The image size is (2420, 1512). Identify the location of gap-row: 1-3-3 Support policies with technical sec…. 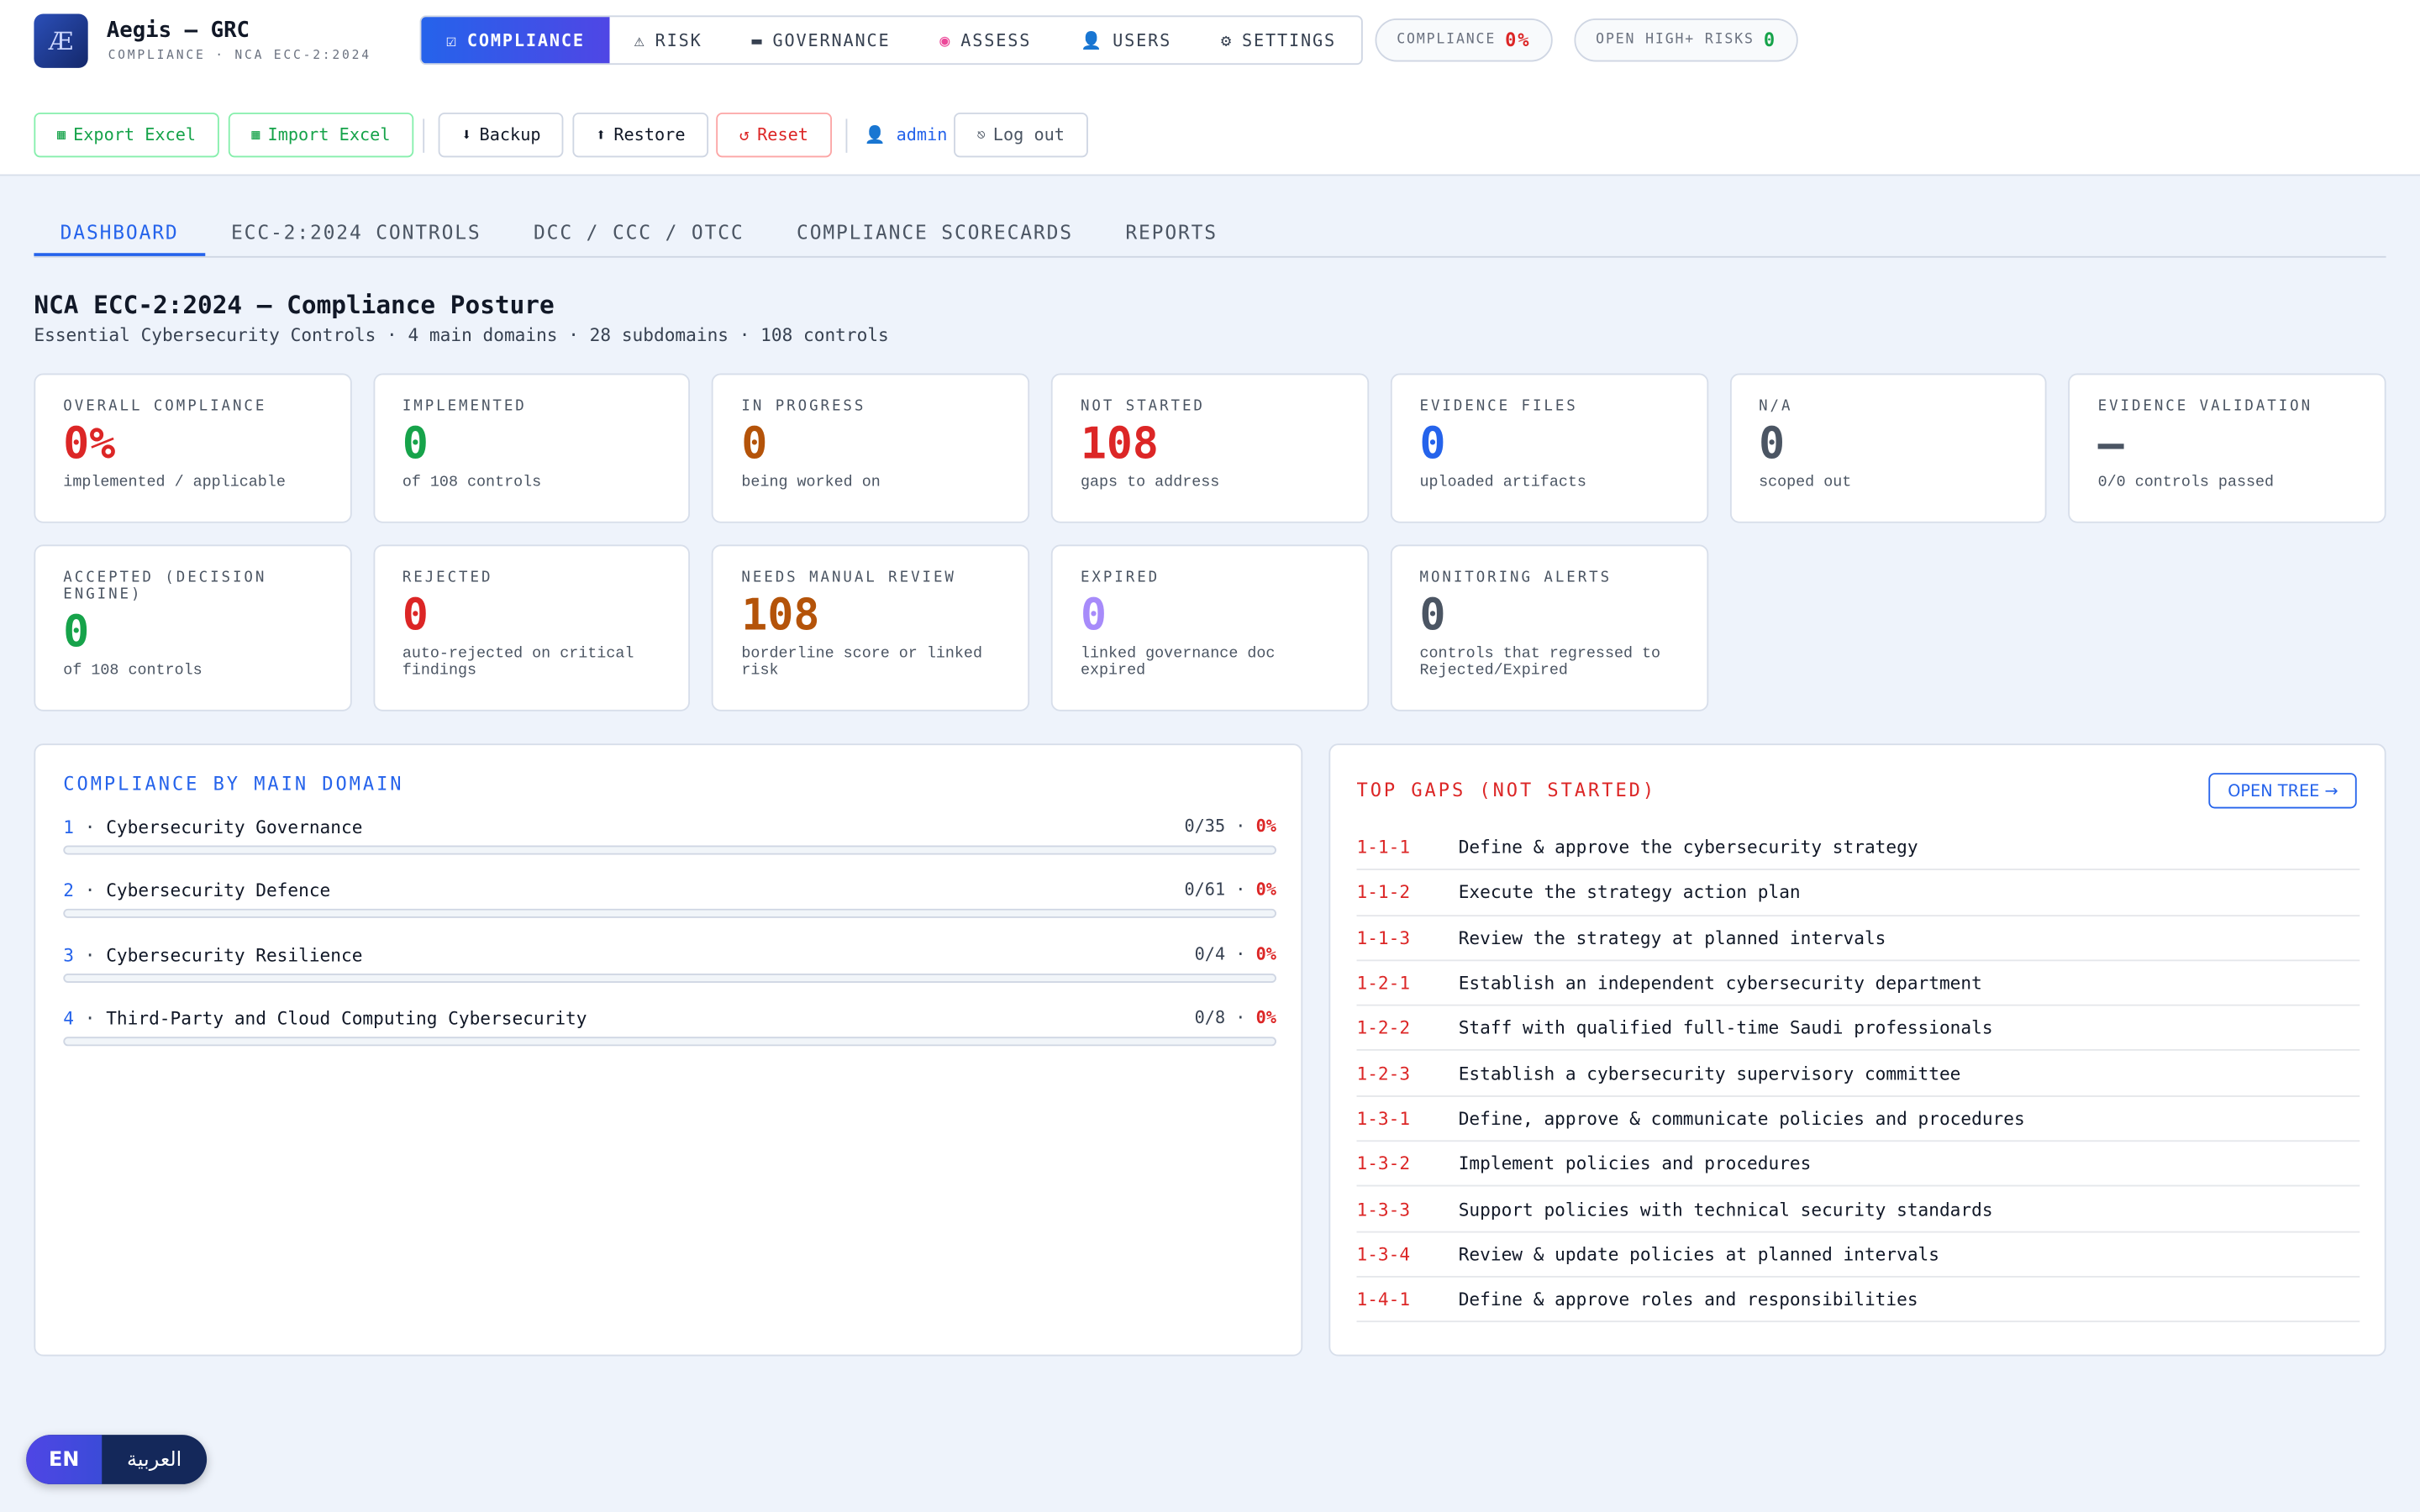
(1858, 1209).